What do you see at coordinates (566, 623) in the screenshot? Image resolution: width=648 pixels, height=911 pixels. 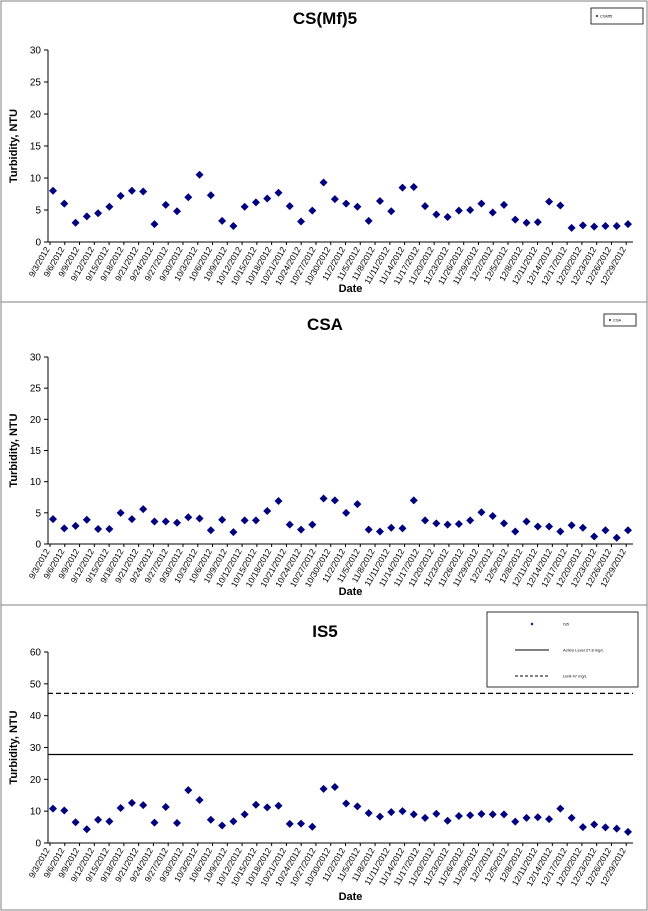 I see `legend-entry: IS5` at bounding box center [566, 623].